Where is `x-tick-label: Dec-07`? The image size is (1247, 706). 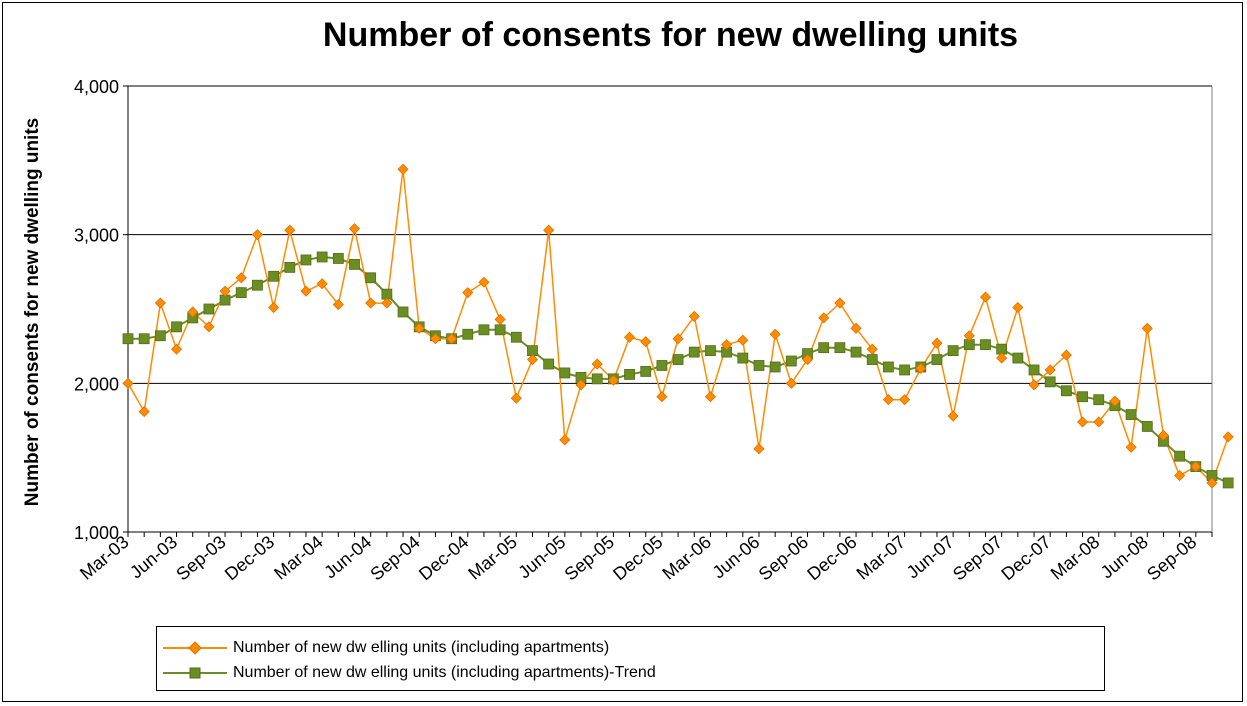 x-tick-label: Dec-07 is located at coordinates (1025, 558).